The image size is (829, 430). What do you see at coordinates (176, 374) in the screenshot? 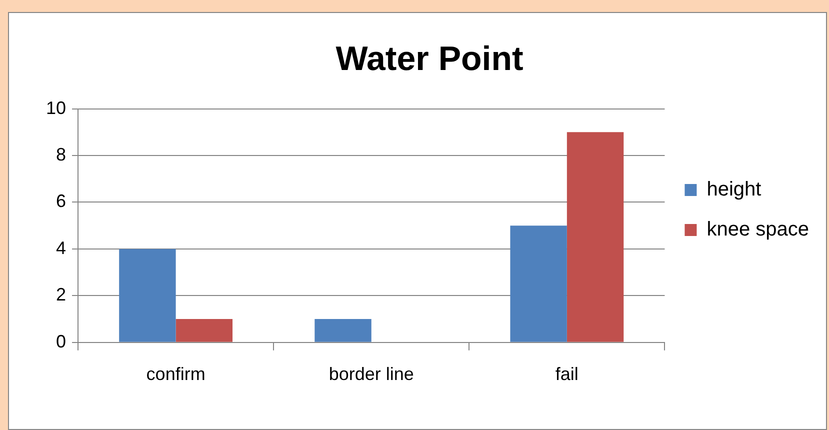
I see `x-tick-label: confirm` at bounding box center [176, 374].